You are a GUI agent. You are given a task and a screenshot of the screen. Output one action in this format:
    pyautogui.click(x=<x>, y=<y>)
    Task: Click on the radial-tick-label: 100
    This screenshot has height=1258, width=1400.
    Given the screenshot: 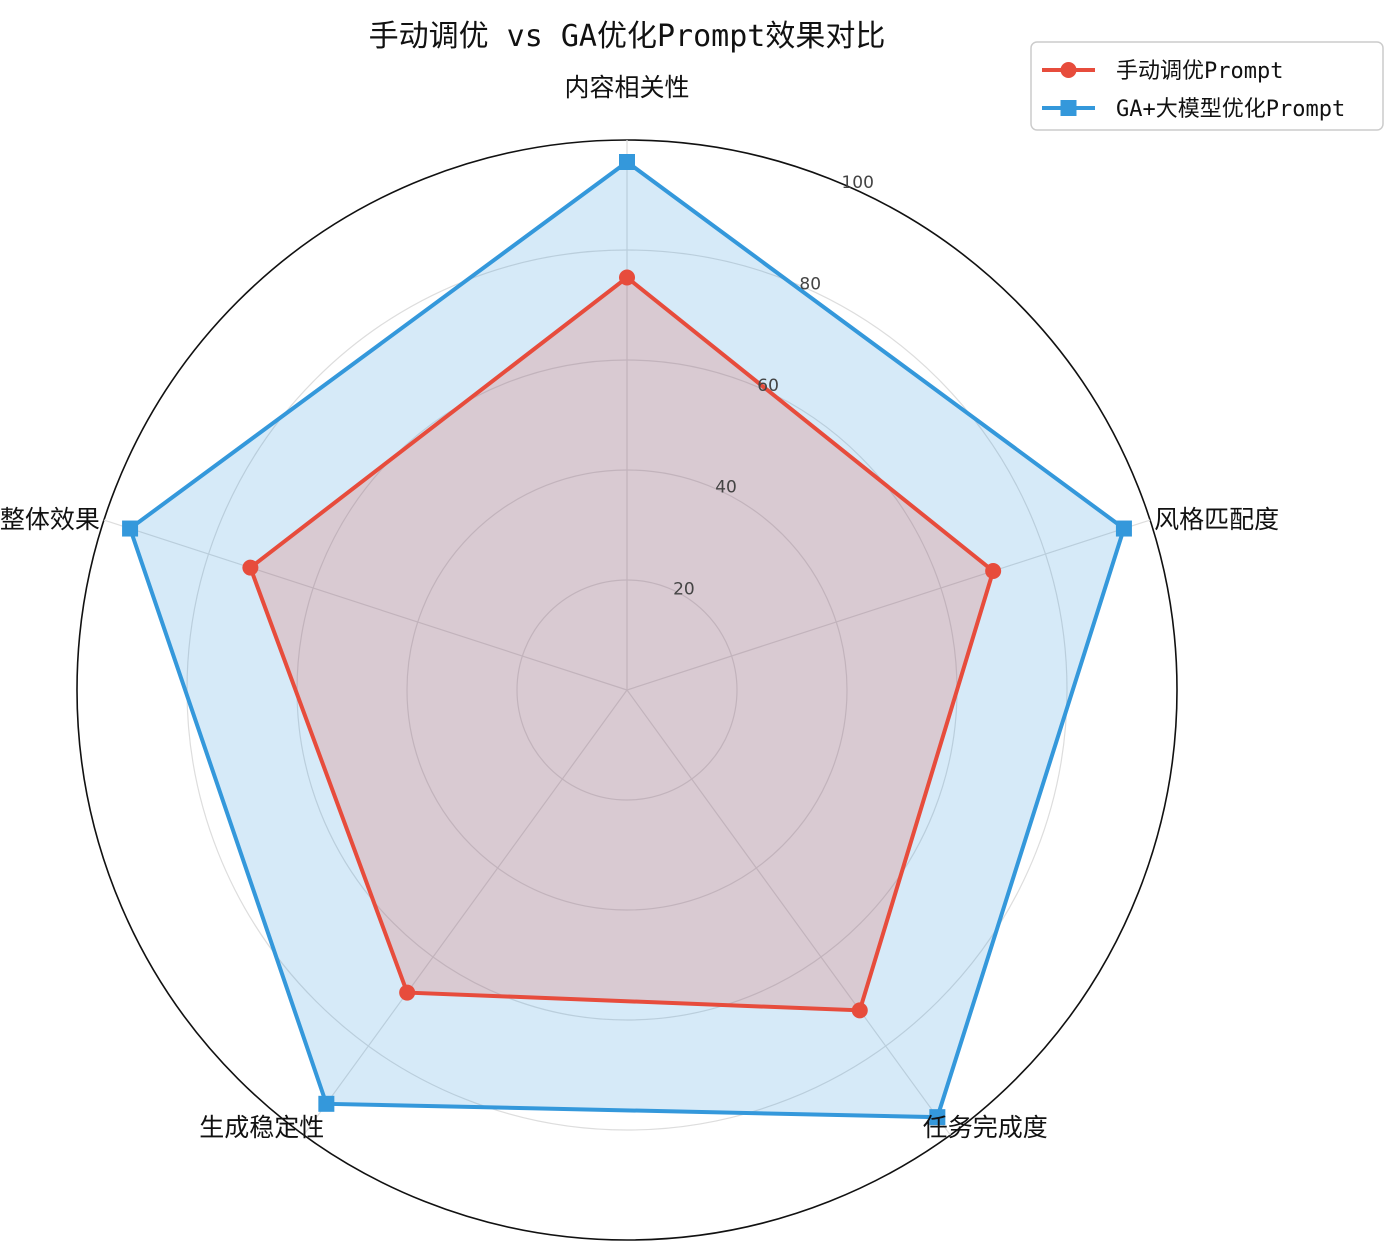 What is the action you would take?
    pyautogui.click(x=857, y=183)
    